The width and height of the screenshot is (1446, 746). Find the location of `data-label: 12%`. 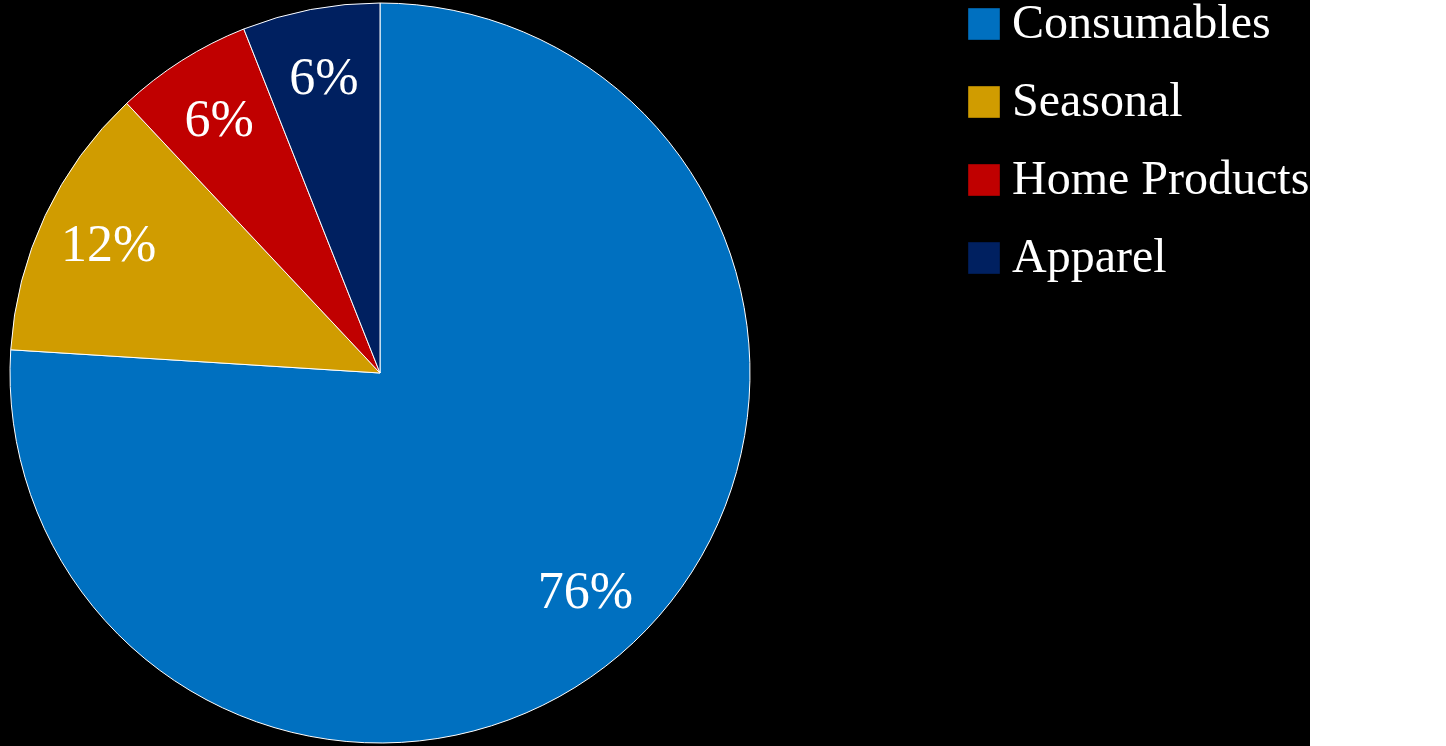

data-label: 12% is located at coordinates (108, 244).